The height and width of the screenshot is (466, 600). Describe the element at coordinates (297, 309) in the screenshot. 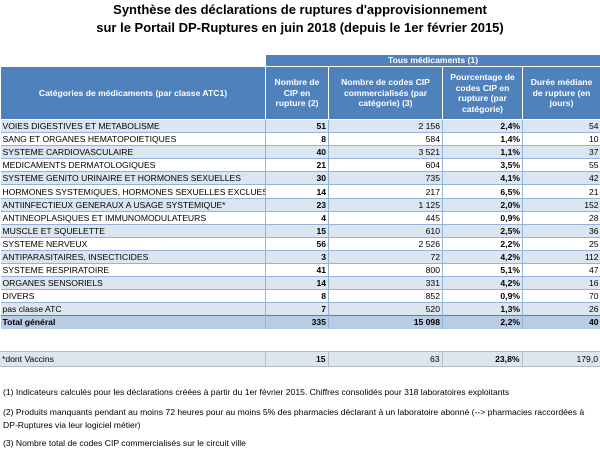

I see `cell: 7` at that location.